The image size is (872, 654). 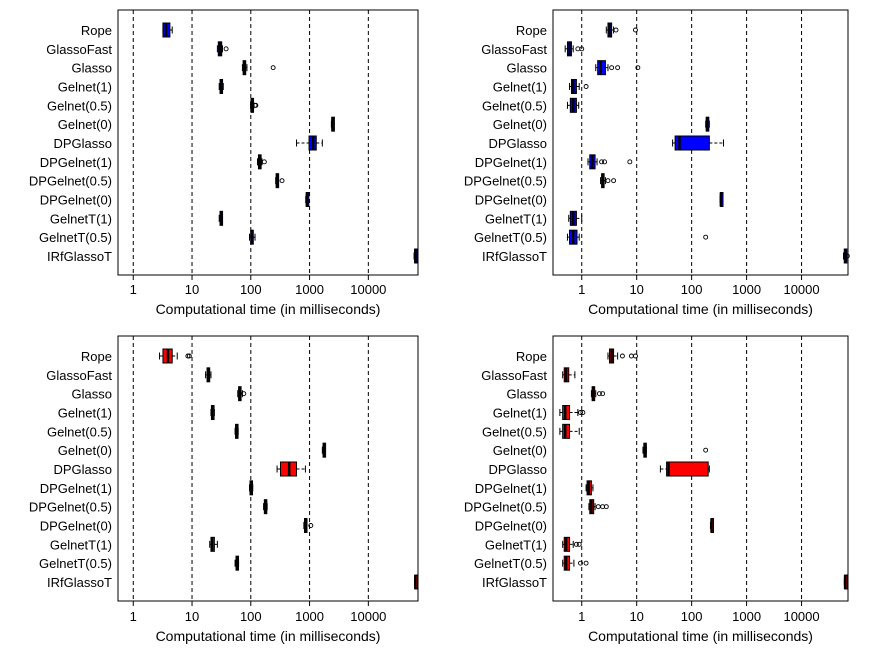 What do you see at coordinates (801, 289) in the screenshot?
I see `x-tick-label: 10000` at bounding box center [801, 289].